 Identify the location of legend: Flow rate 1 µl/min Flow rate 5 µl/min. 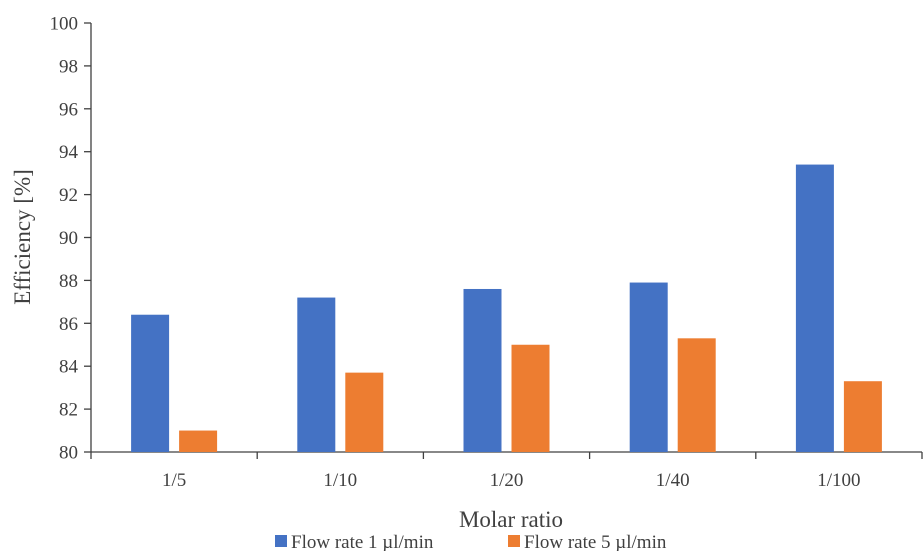
(471, 541).